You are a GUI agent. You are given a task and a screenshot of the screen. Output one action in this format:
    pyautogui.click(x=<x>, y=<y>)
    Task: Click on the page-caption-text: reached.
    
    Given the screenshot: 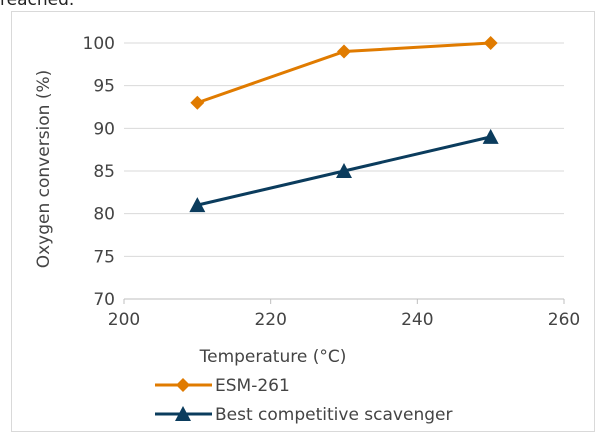 What is the action you would take?
    pyautogui.click(x=37, y=5)
    